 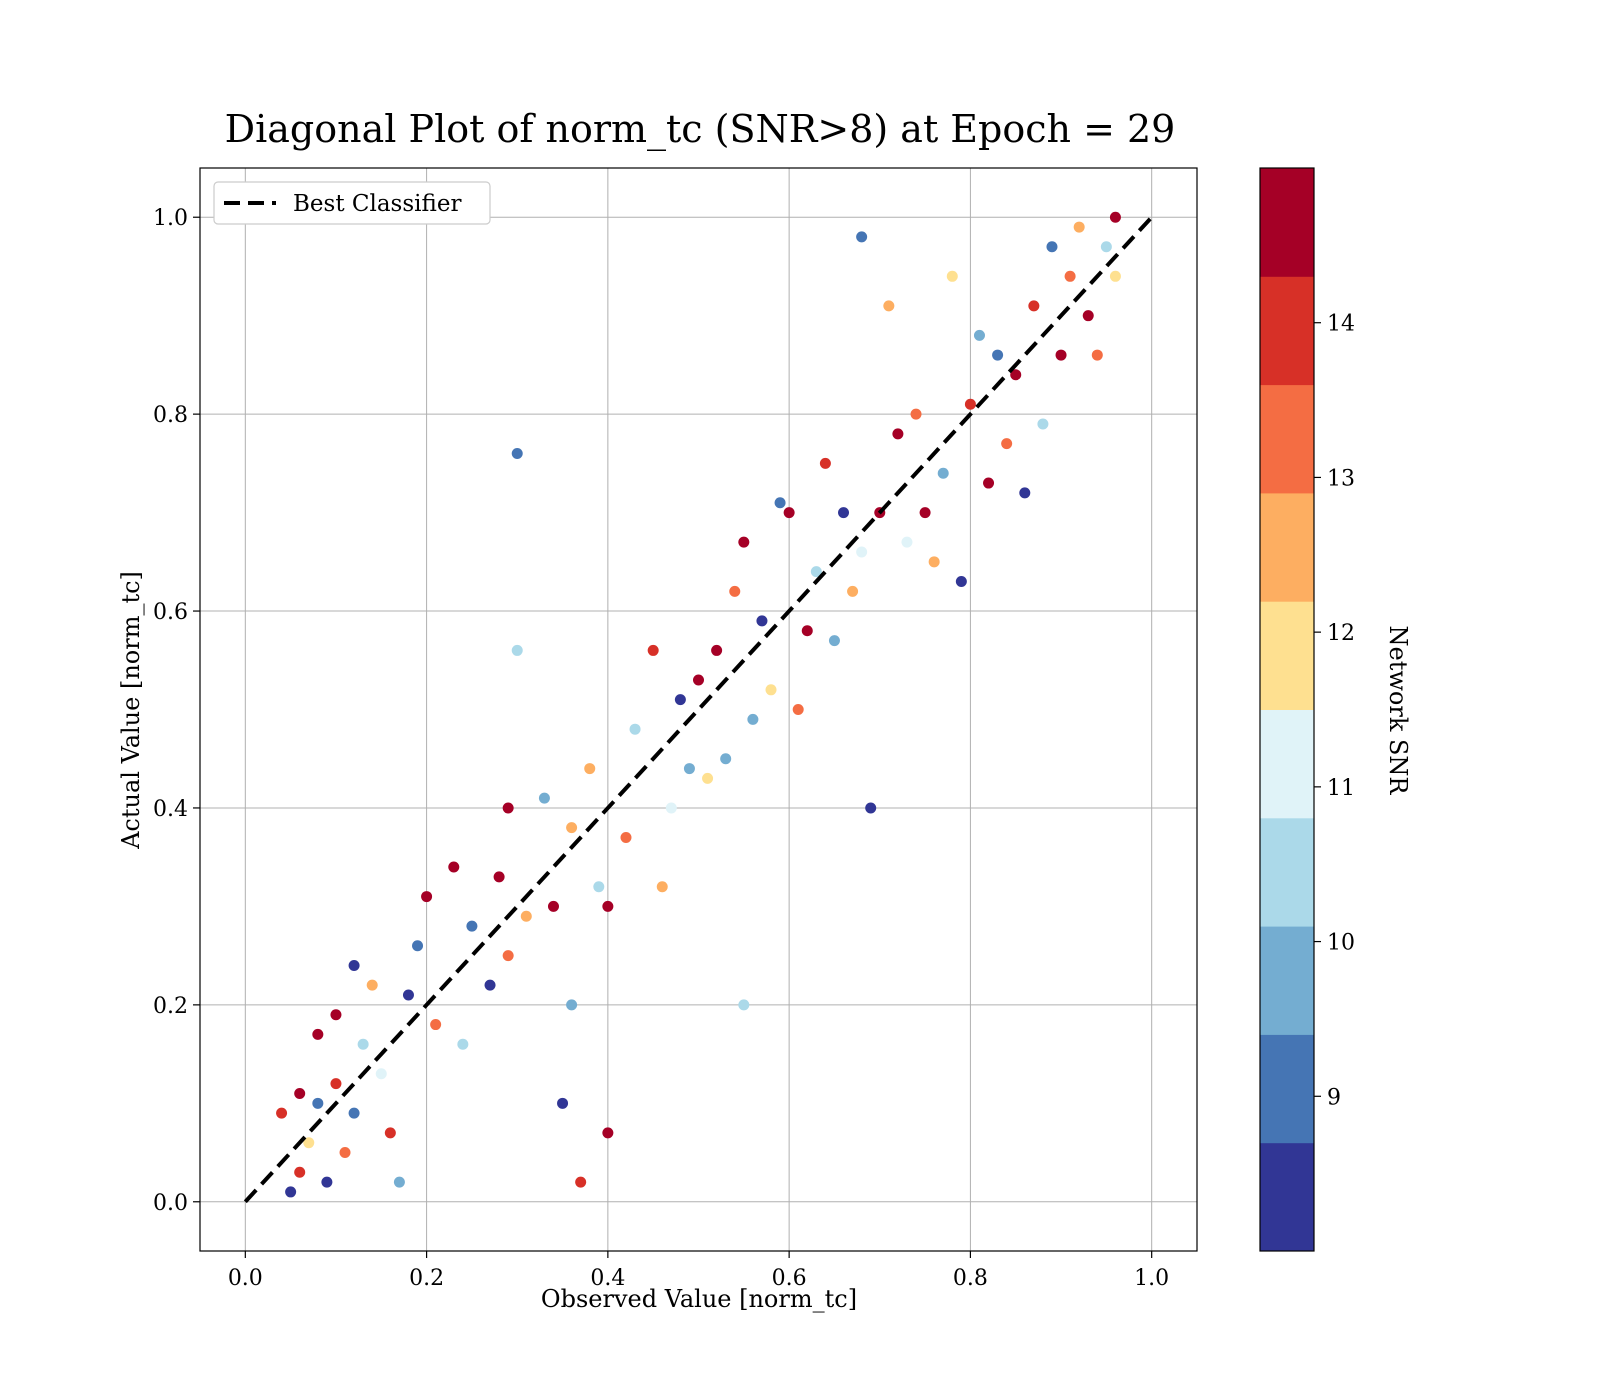 I want to click on colorbar-border, so click(x=1287, y=709).